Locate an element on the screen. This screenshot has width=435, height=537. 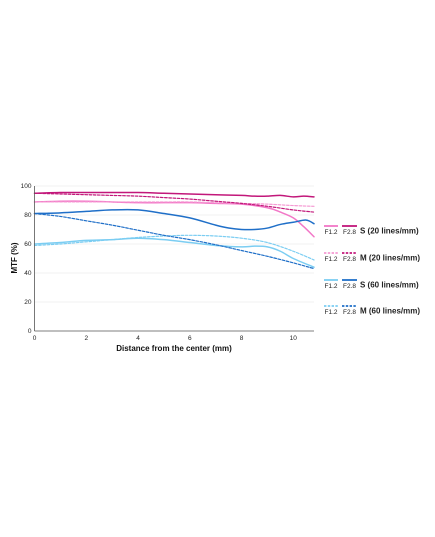
series-line-m20-f12 is located at coordinates (174, 204).